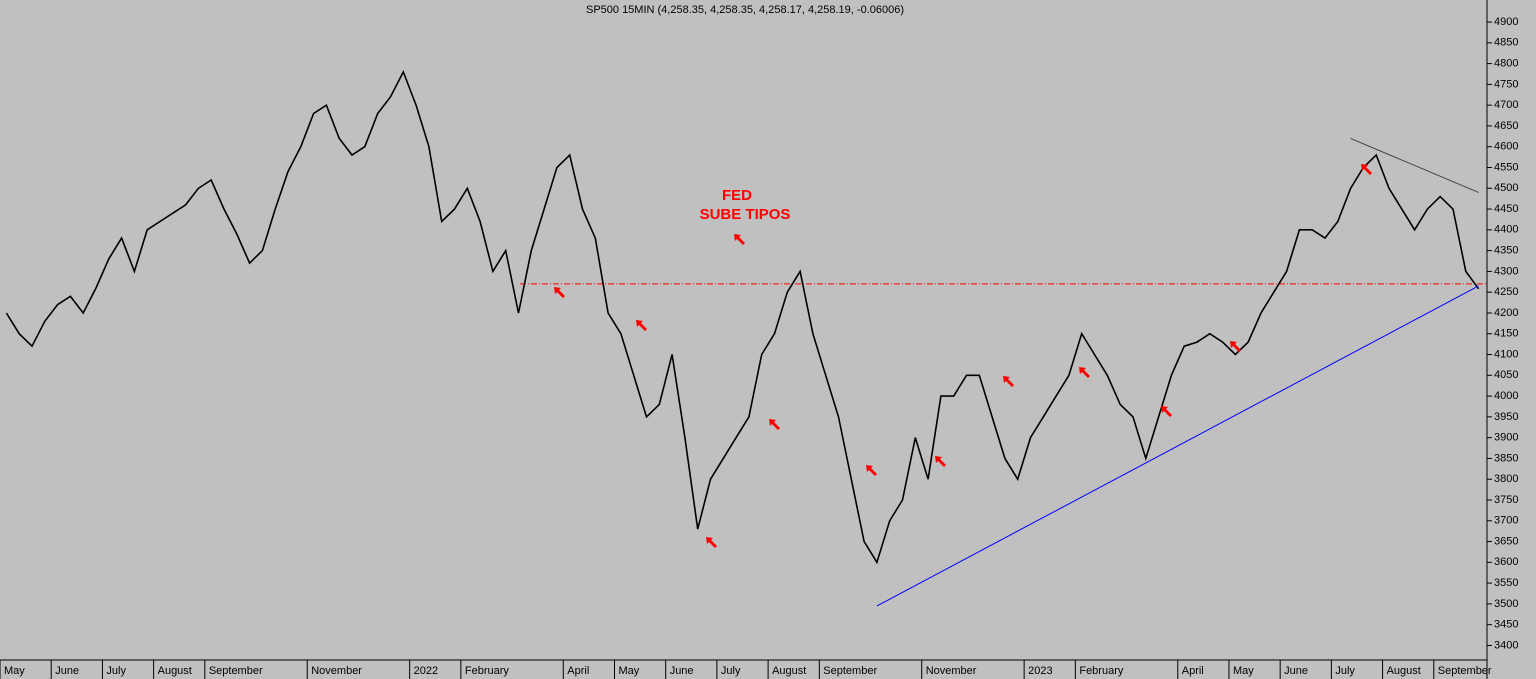 Image resolution: width=1536 pixels, height=679 pixels. Describe the element at coordinates (1506, 84) in the screenshot. I see `y-tick-label: 4750` at that location.